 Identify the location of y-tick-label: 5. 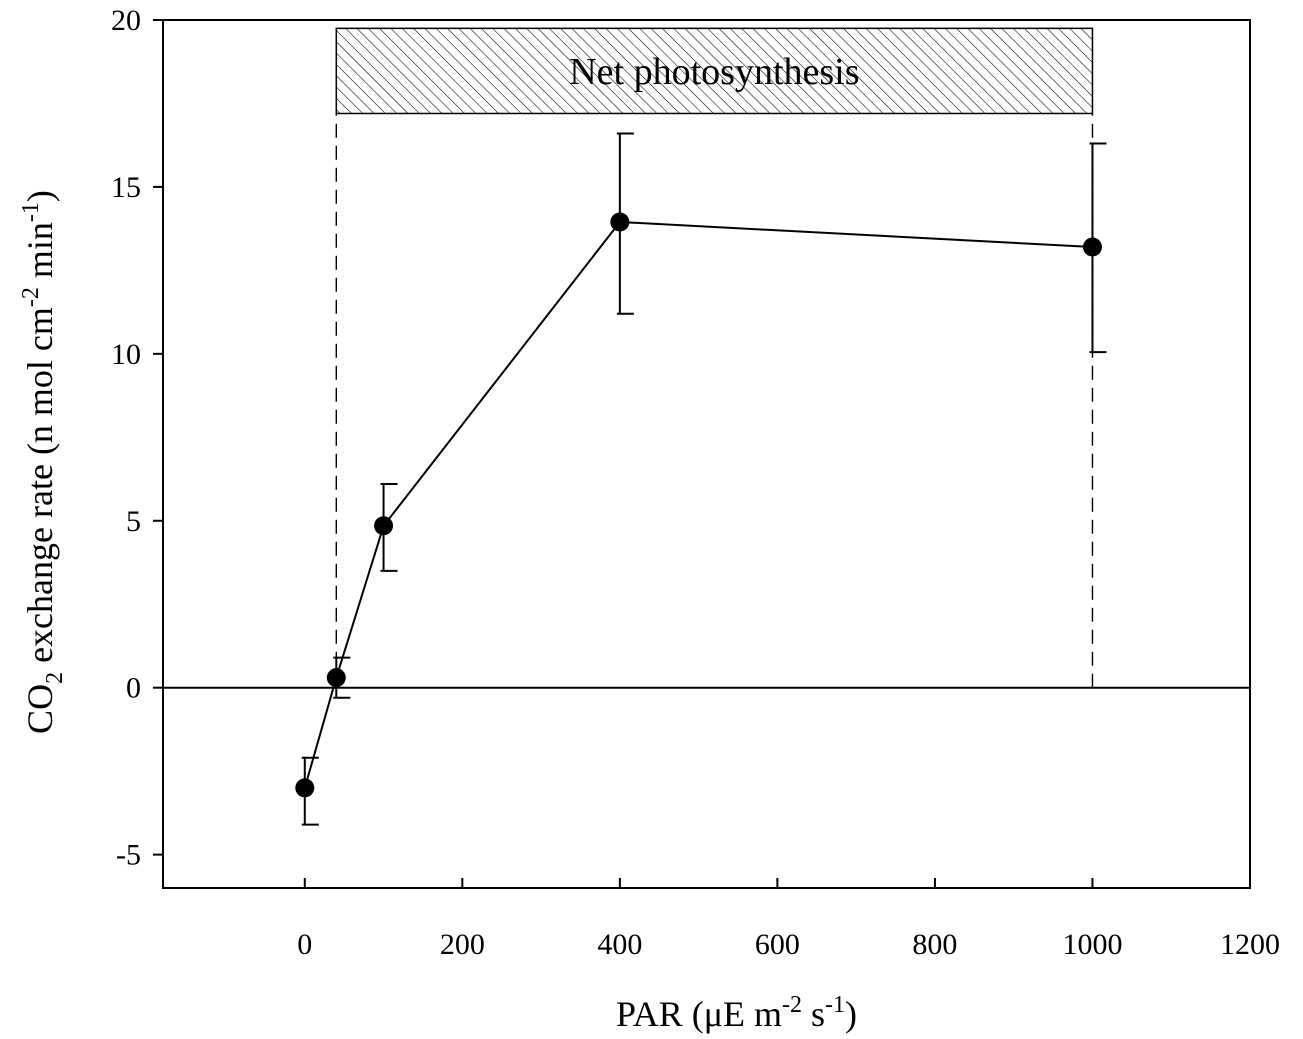
(133, 521).